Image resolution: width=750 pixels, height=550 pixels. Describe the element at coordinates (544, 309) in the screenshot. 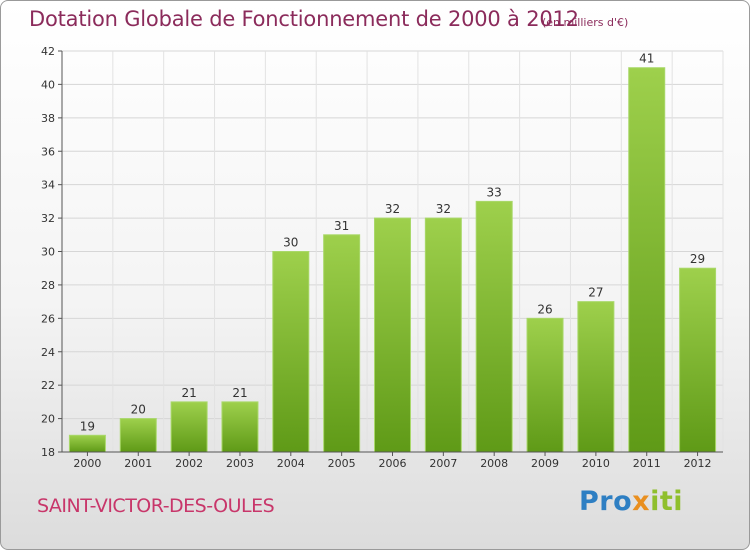

I see `bar-value-label: 26` at that location.